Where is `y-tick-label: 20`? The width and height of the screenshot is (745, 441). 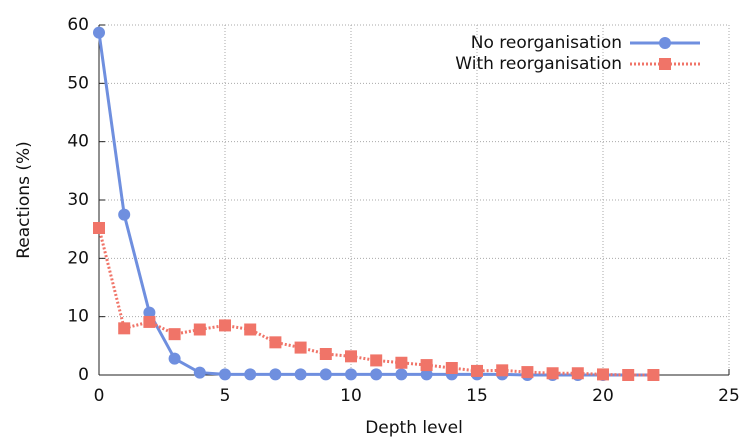 y-tick-label: 20 is located at coordinates (78, 258).